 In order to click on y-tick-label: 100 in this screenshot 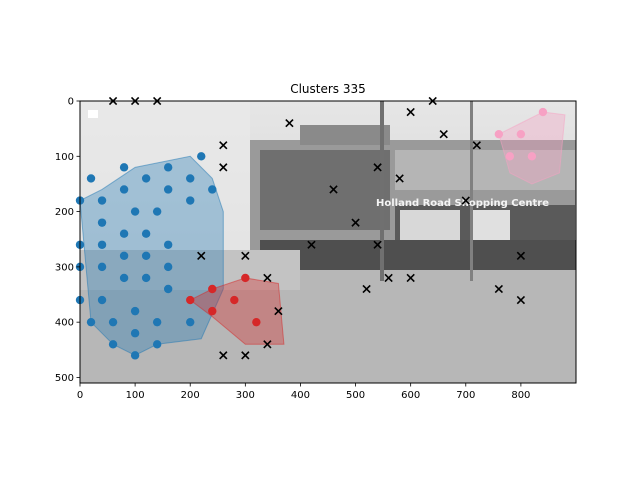, I will do `click(64, 157)`.